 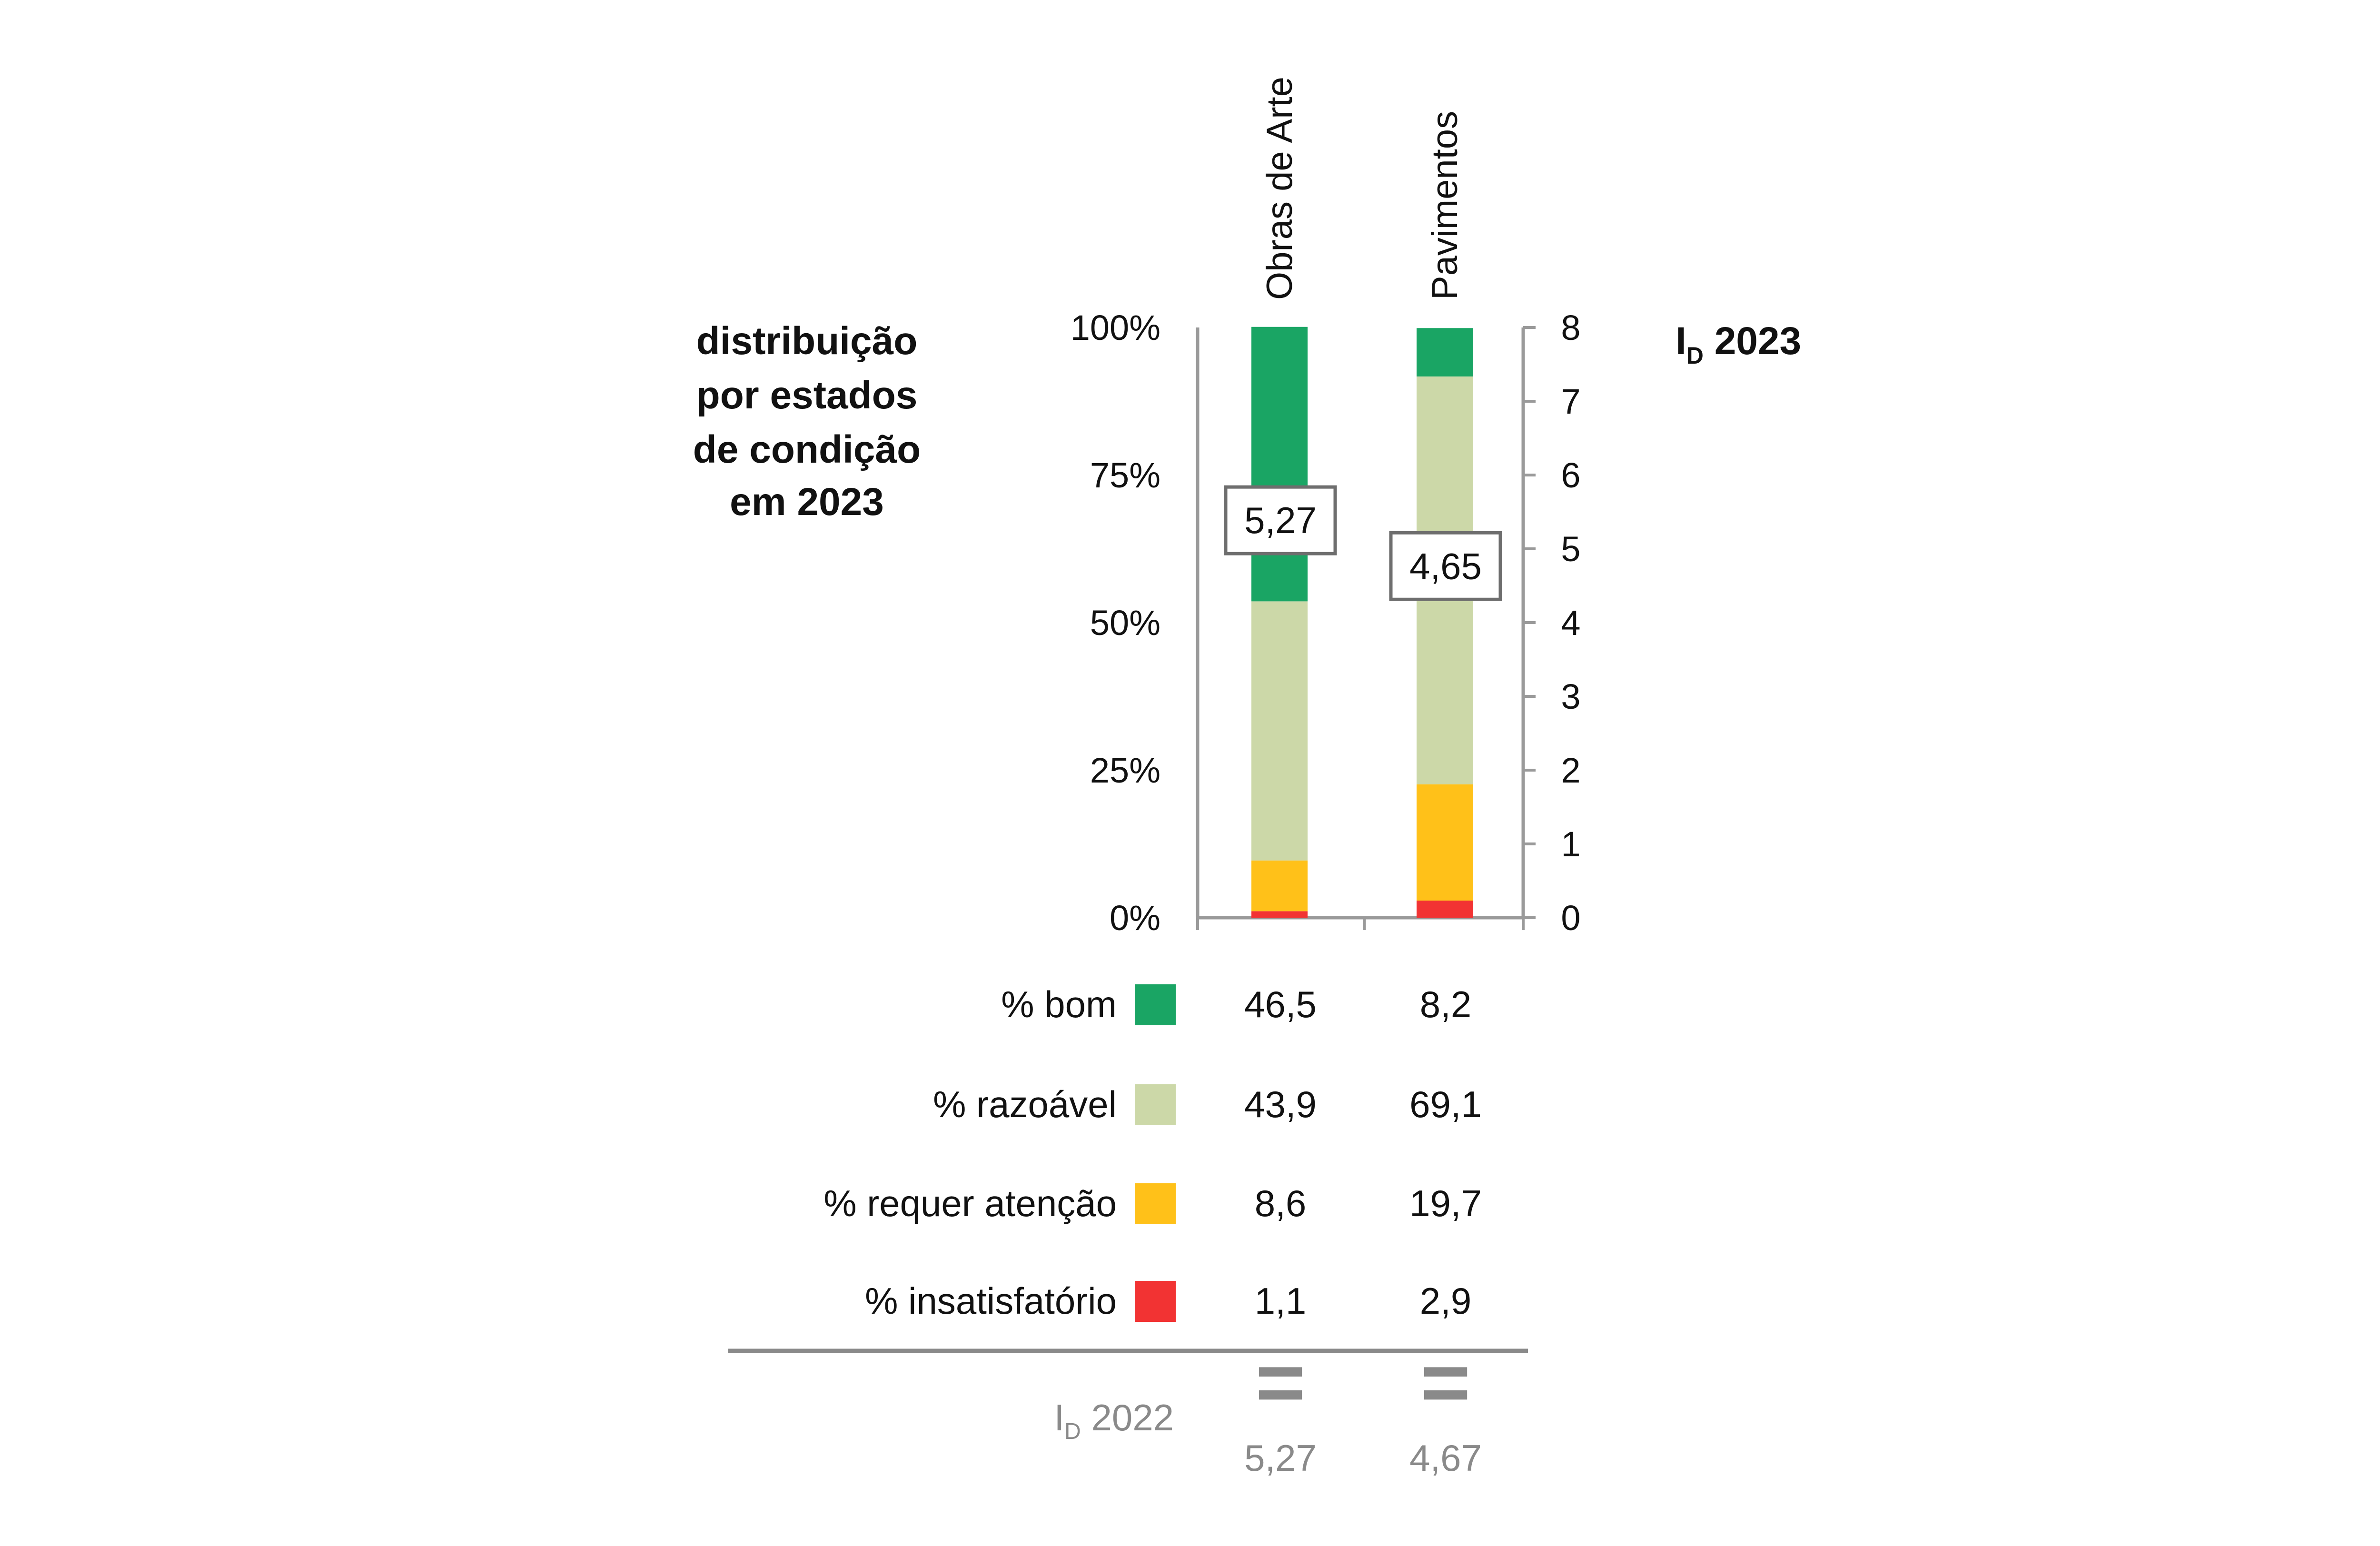 I want to click on left-axis: 0% 25% 50% 75% 100%, so click(x=1135, y=623).